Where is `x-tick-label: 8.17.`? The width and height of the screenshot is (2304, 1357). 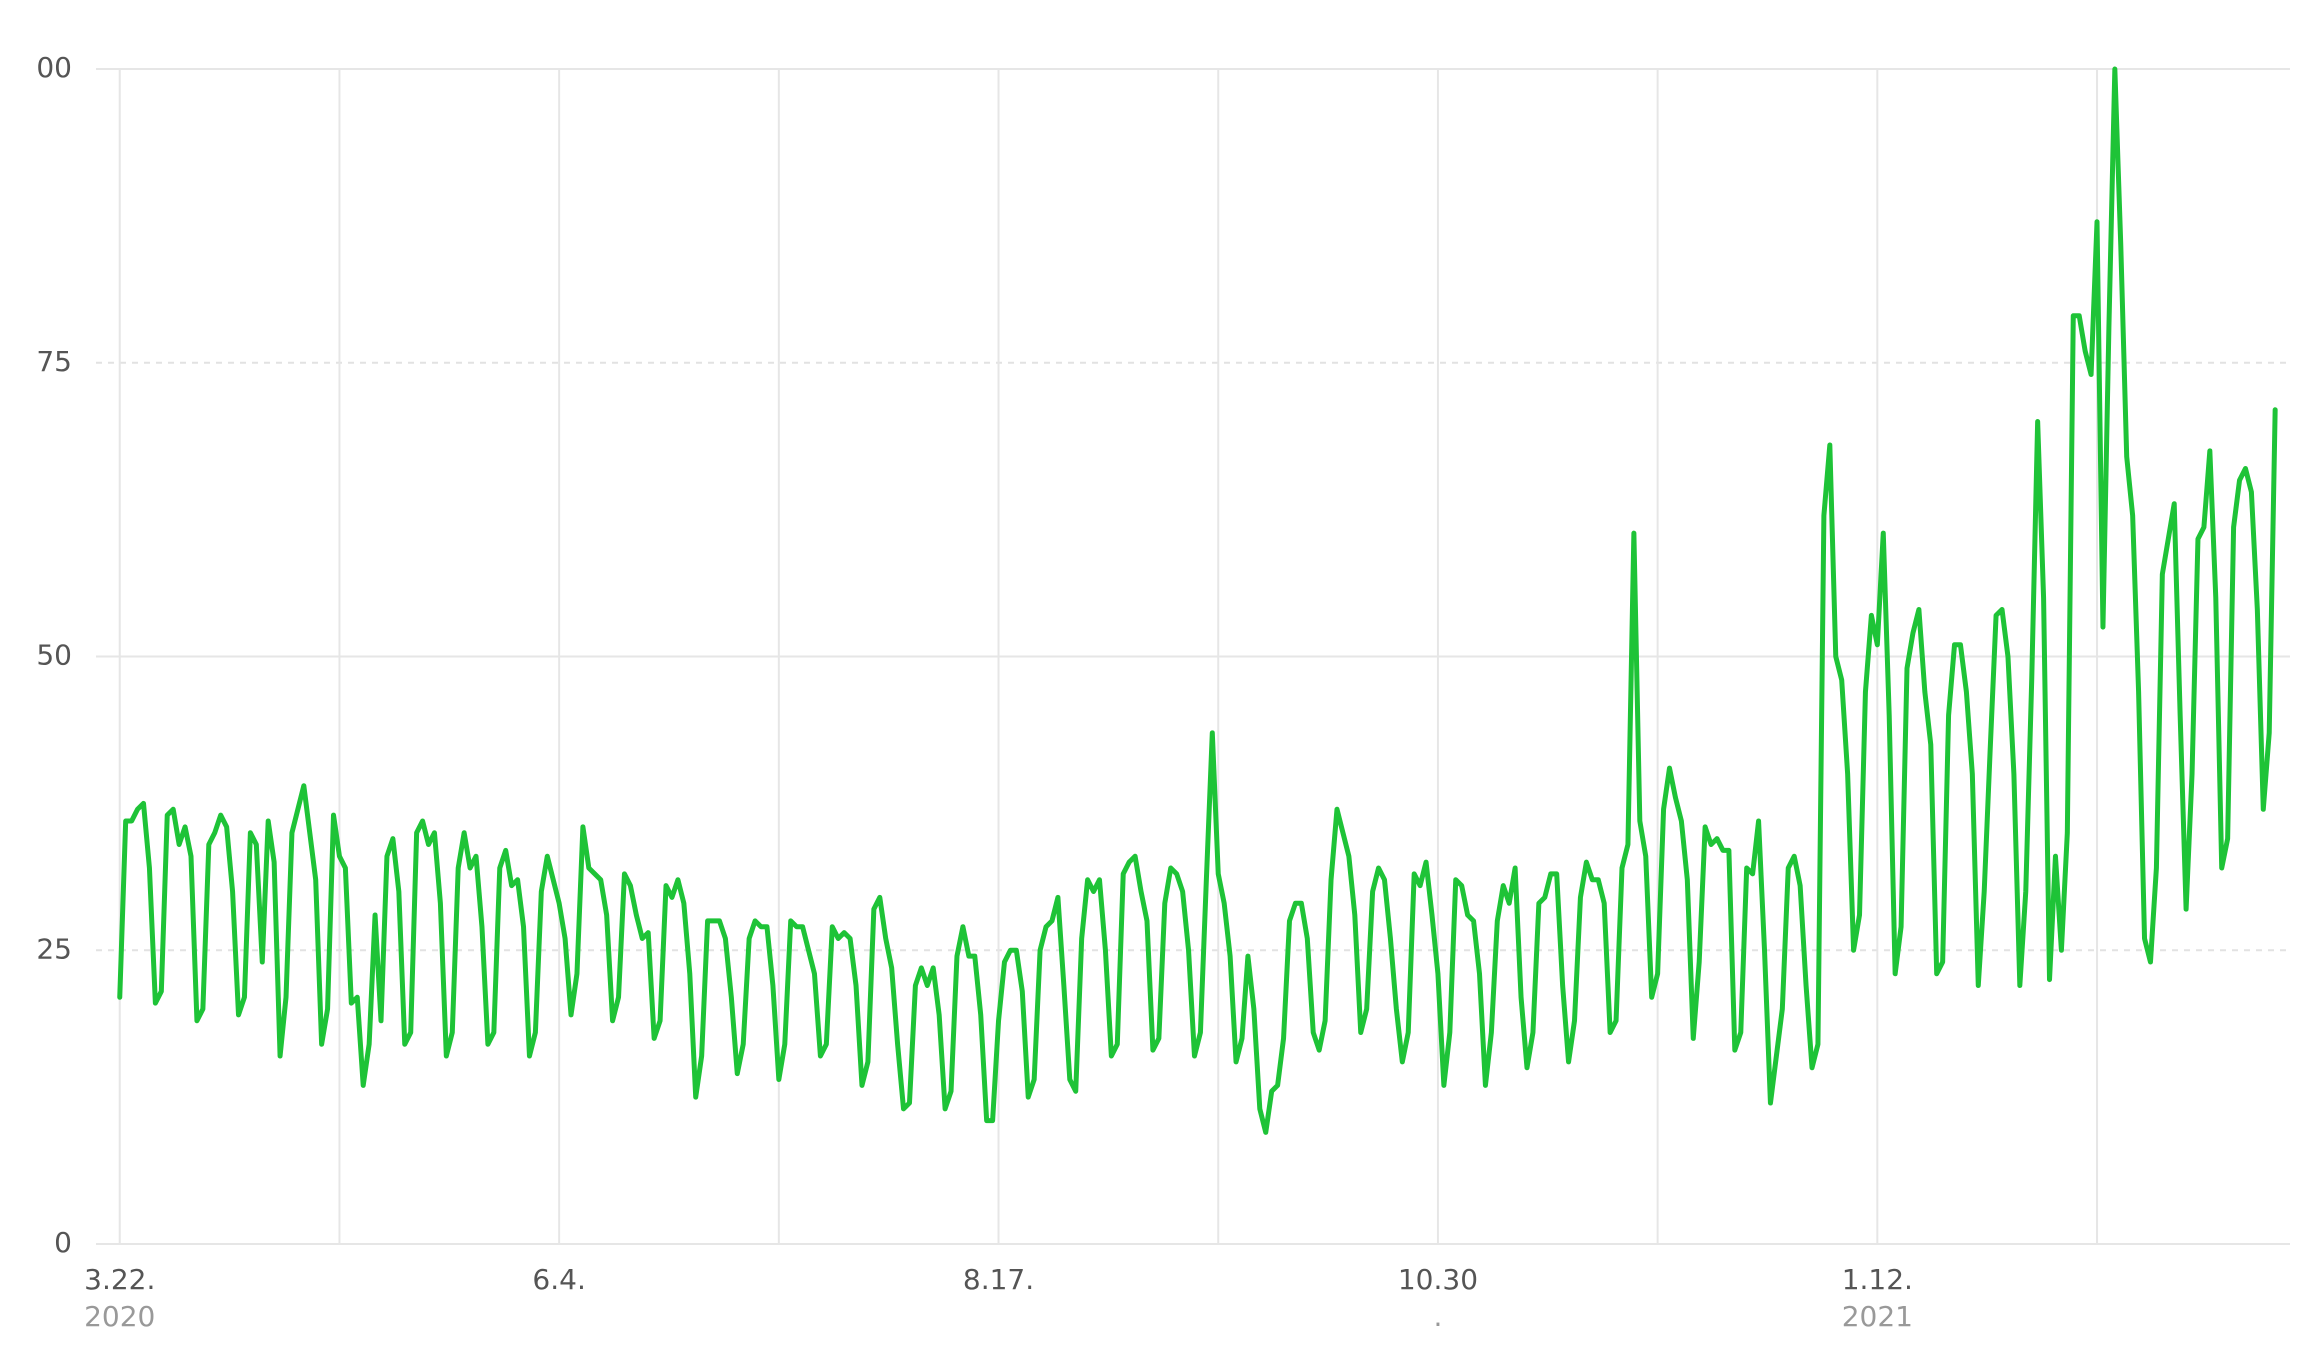 x-tick-label: 8.17. is located at coordinates (998, 1279).